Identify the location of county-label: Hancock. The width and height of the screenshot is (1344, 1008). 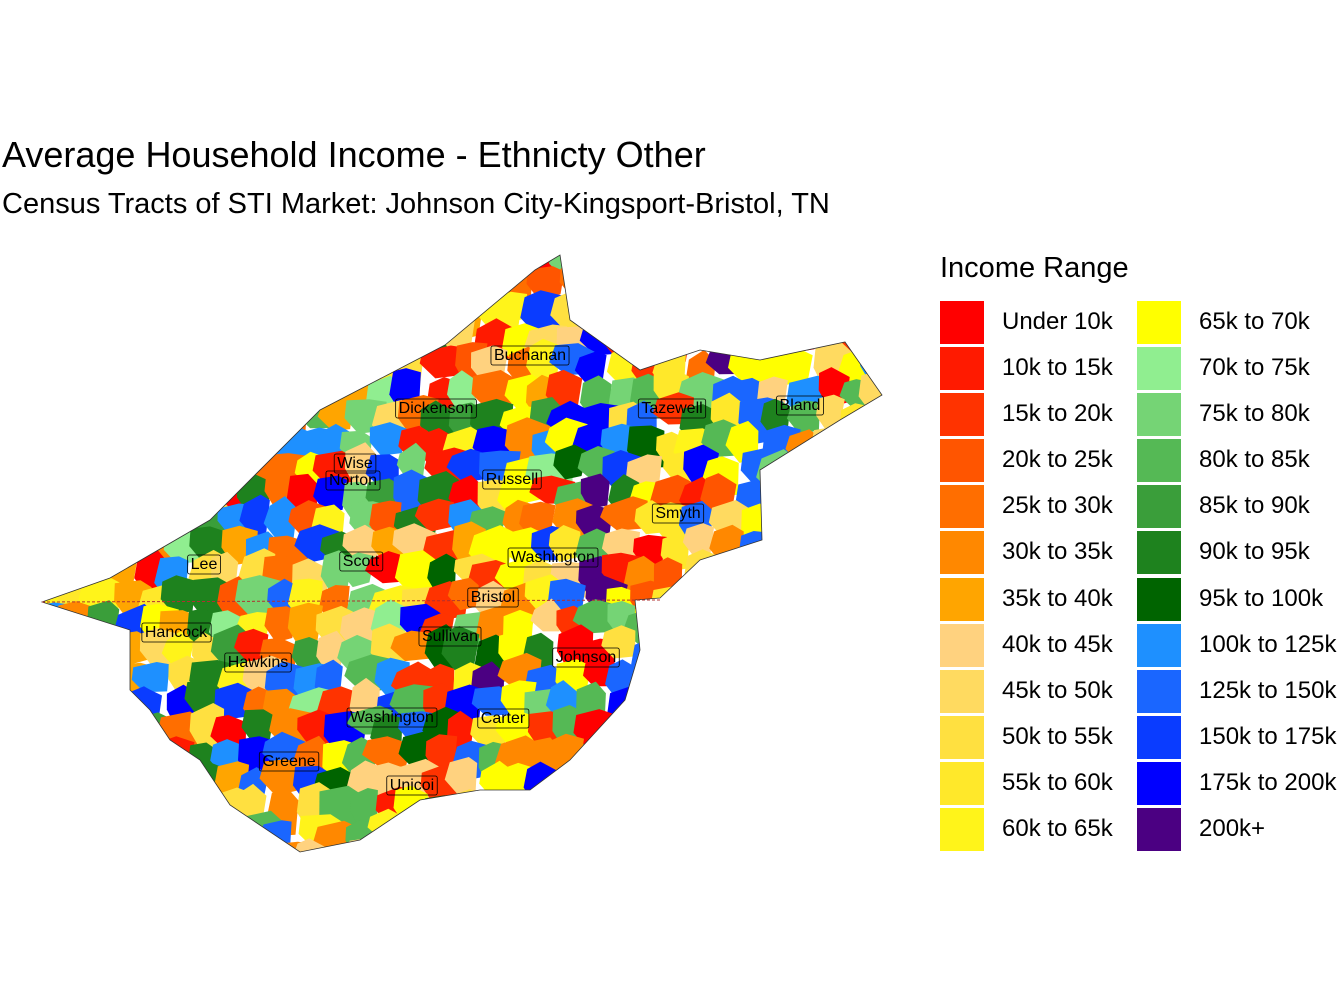
(176, 632).